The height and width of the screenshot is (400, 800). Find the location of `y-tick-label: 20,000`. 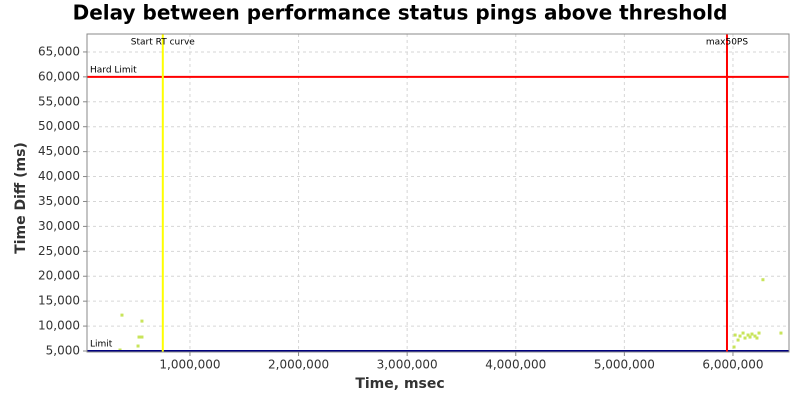

y-tick-label: 20,000 is located at coordinates (59, 276).